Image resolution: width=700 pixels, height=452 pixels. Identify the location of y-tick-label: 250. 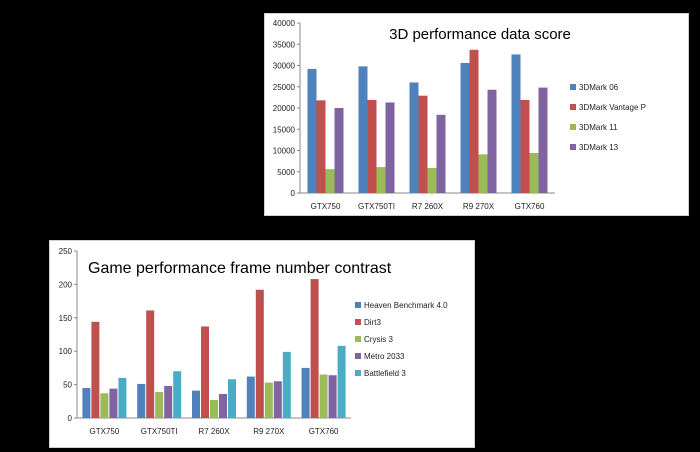
(66, 251).